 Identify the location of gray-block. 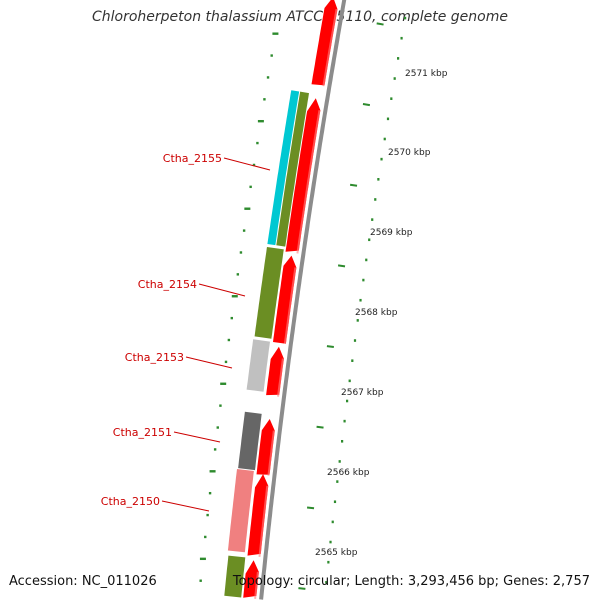
(258, 365).